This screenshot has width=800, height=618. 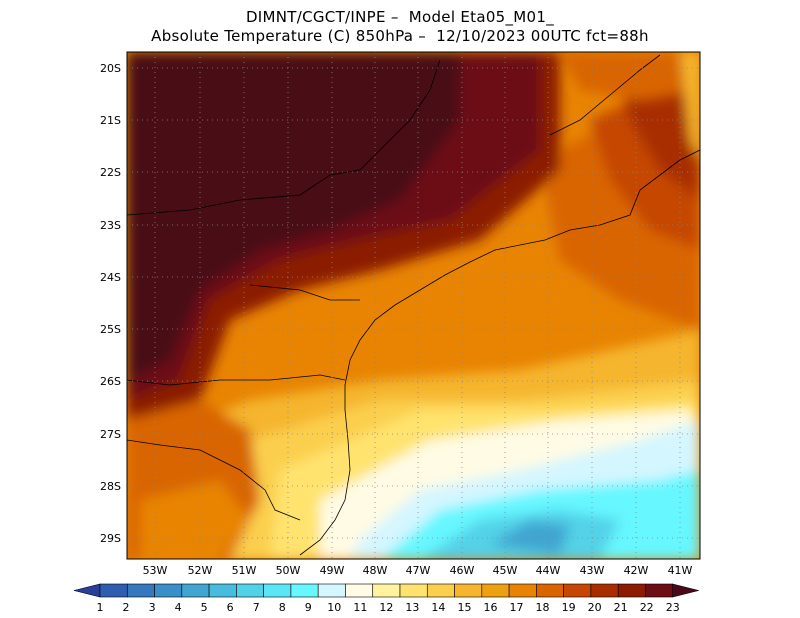 I want to click on lon-label: 49W, so click(x=332, y=570).